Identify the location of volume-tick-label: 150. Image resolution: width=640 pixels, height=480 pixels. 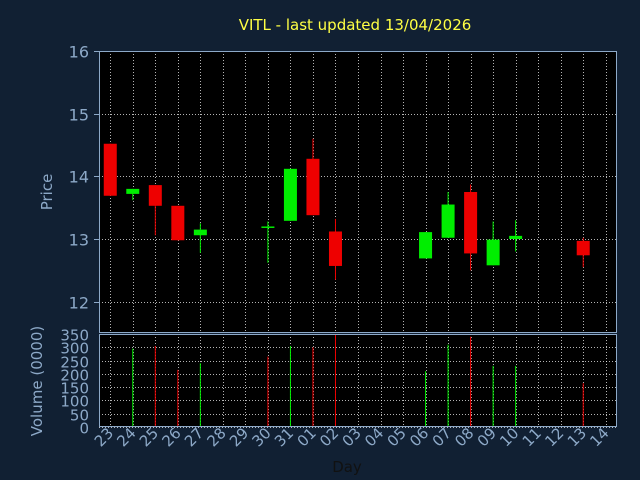
(74, 389).